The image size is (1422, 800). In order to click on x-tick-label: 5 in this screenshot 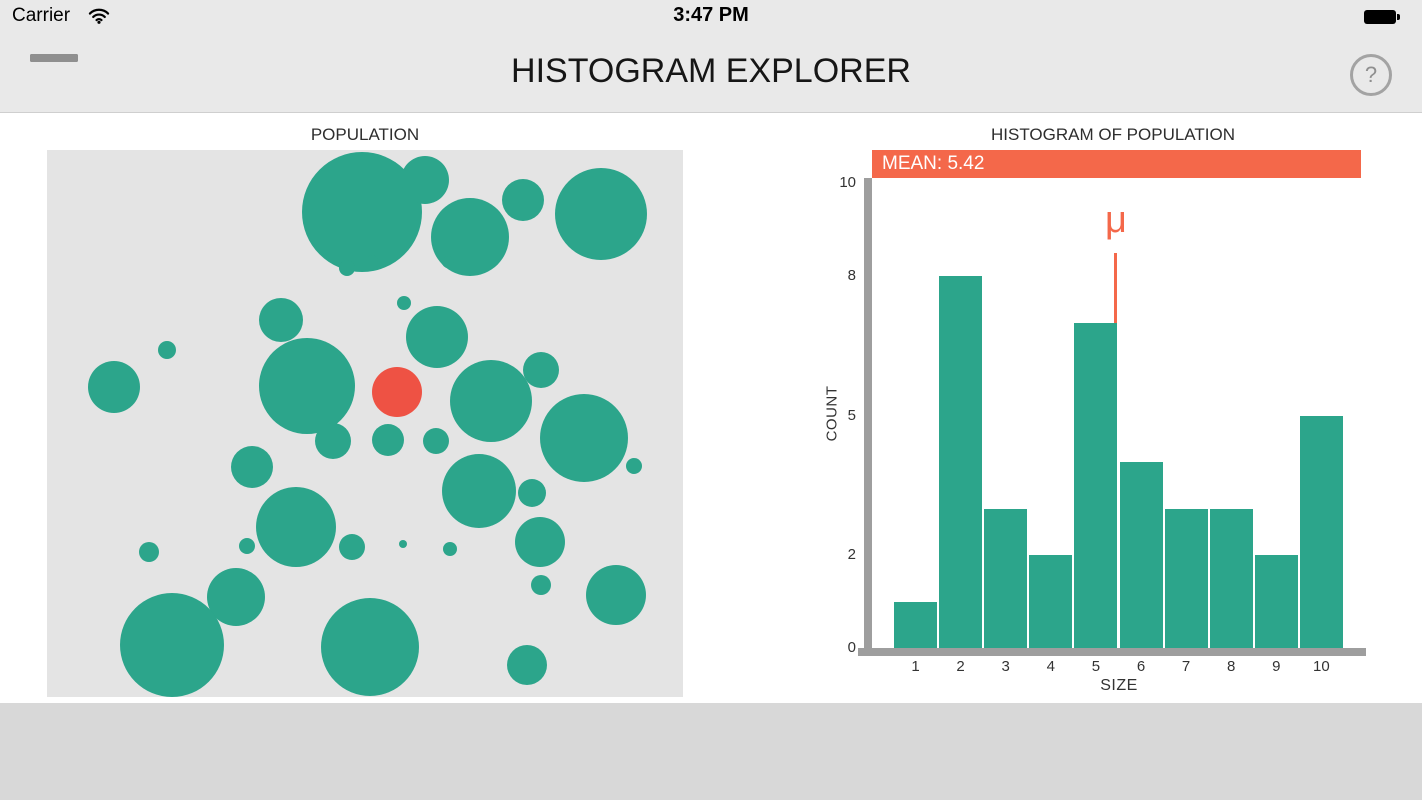, I will do `click(1096, 666)`.